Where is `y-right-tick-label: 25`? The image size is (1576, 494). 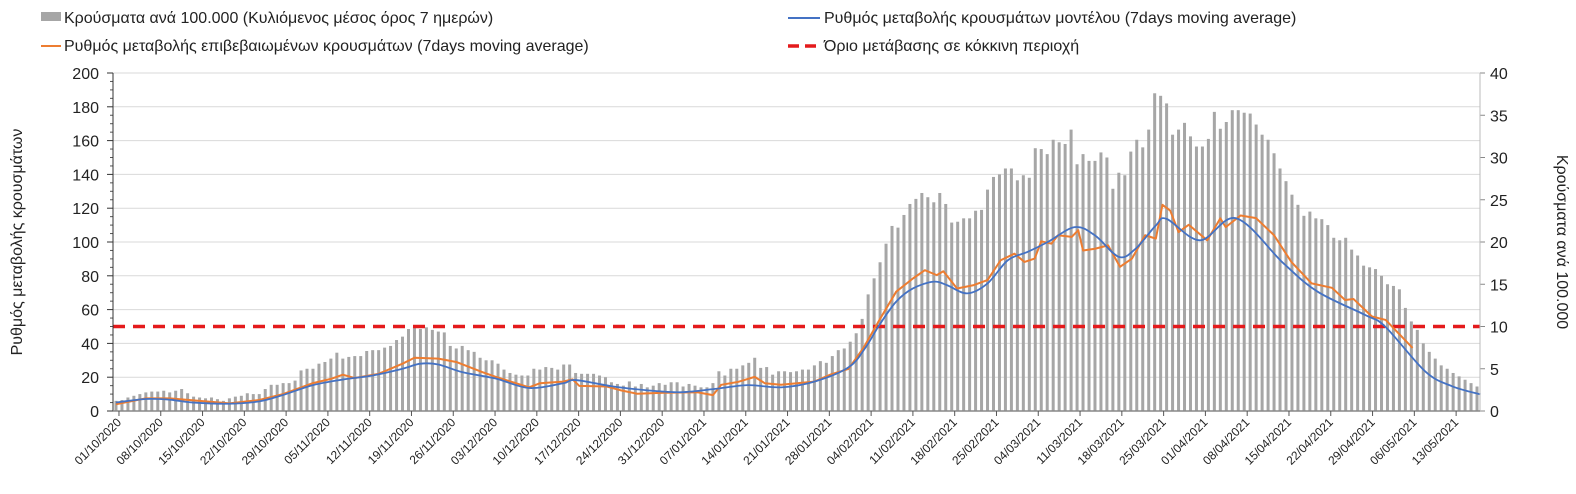 y-right-tick-label: 25 is located at coordinates (1499, 201).